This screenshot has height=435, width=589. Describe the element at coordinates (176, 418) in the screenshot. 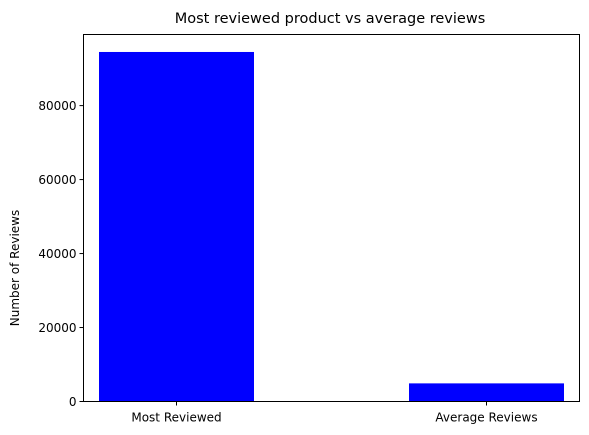

I see `x-tick-label: Most Reviewed` at that location.